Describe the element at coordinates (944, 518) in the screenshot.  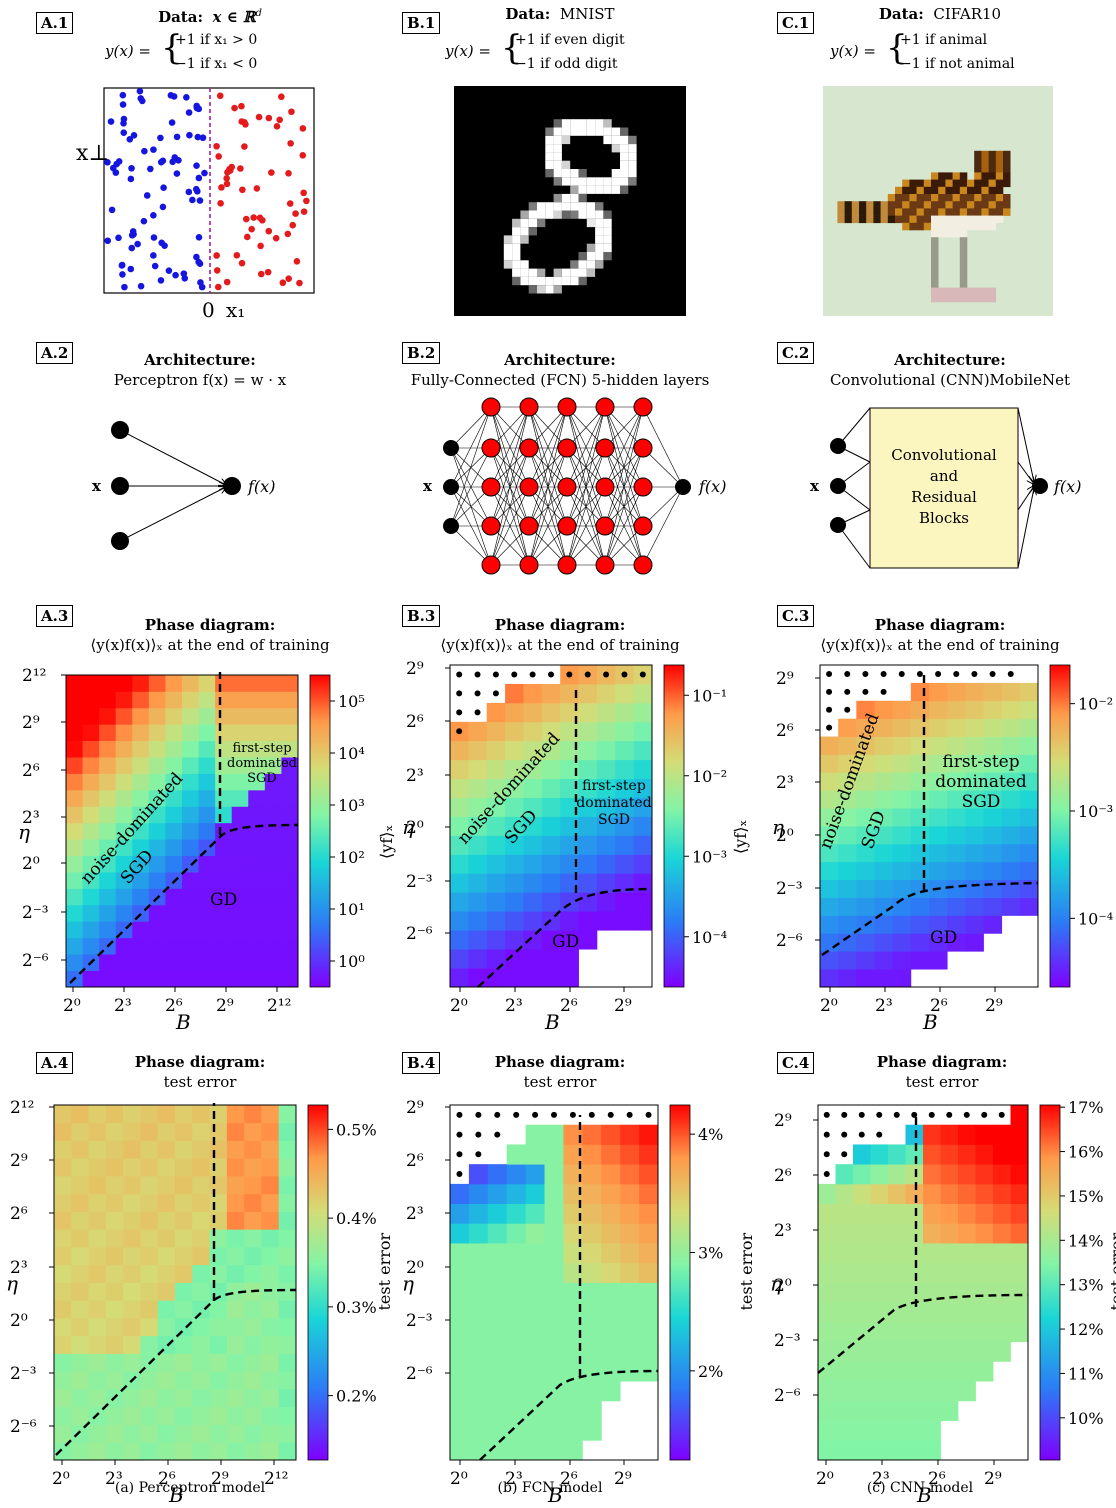
I see `svg-text: Blocks` at that location.